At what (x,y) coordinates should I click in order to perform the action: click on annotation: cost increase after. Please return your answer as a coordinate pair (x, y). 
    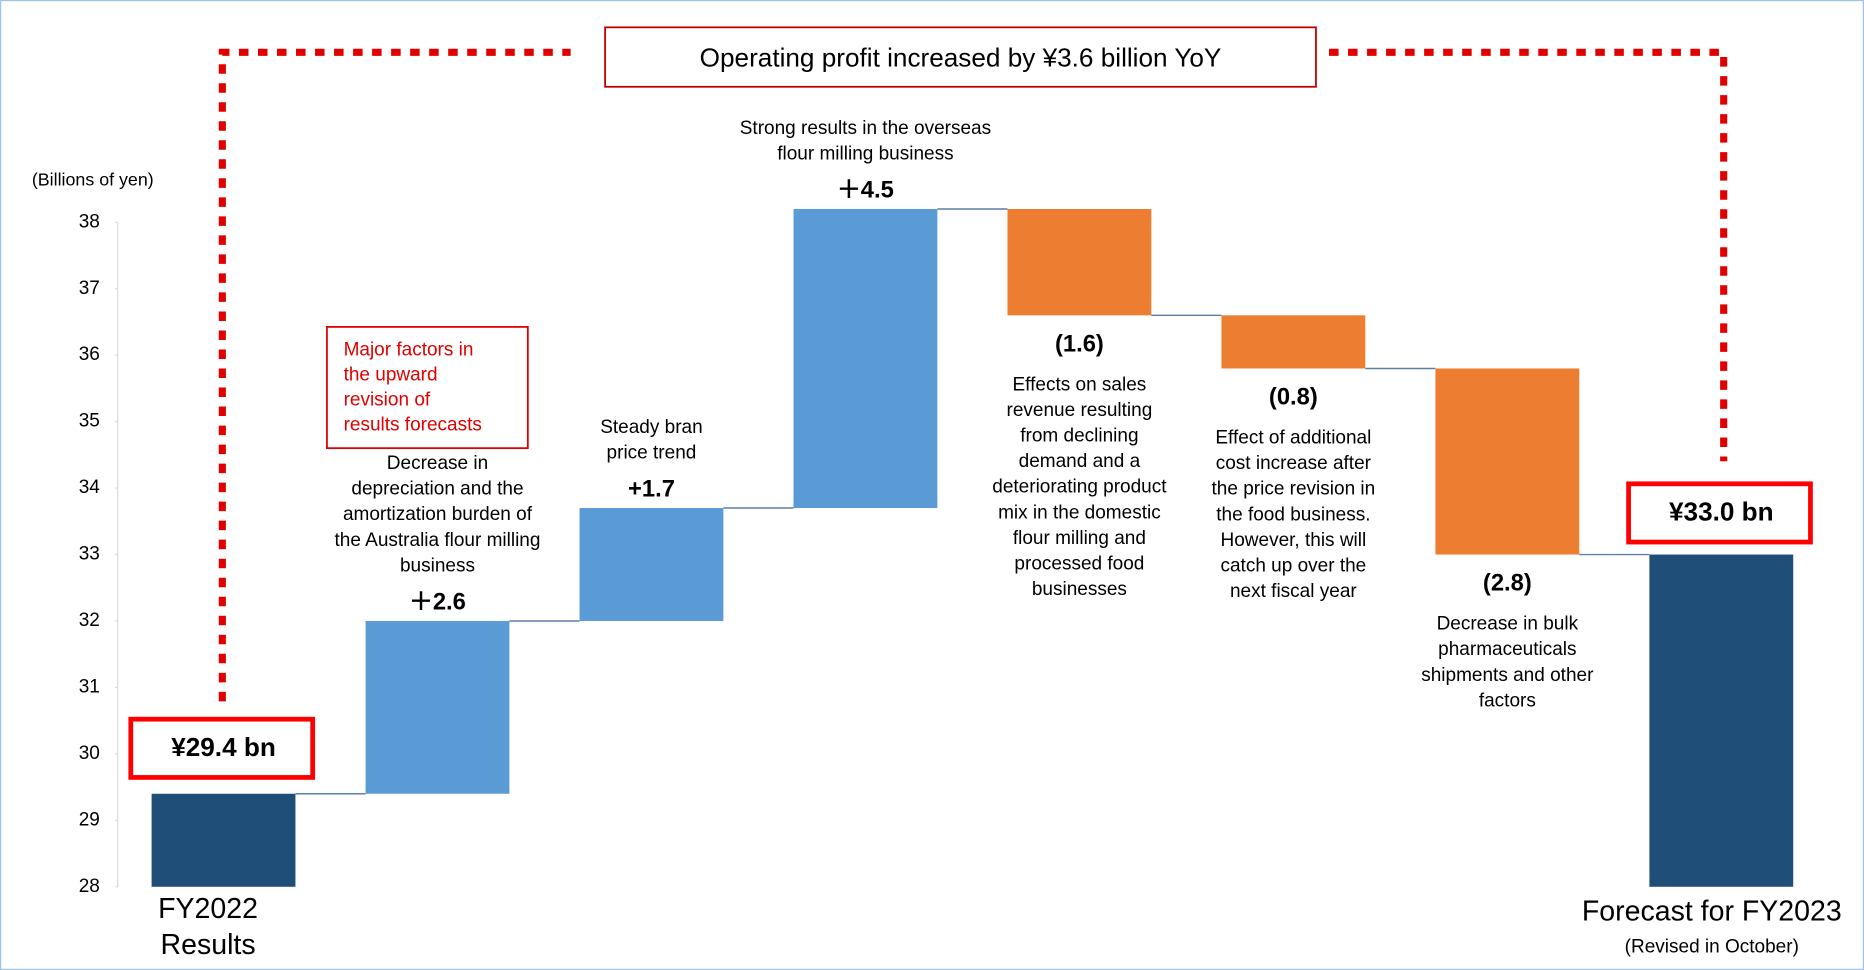
    Looking at the image, I should click on (1294, 463).